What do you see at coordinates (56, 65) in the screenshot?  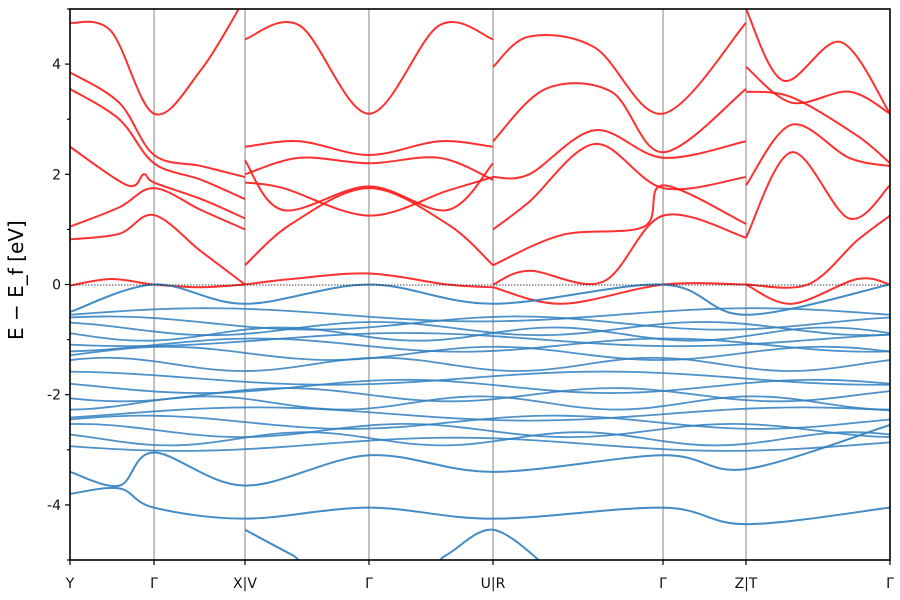 I see `y-tick-label: 4` at bounding box center [56, 65].